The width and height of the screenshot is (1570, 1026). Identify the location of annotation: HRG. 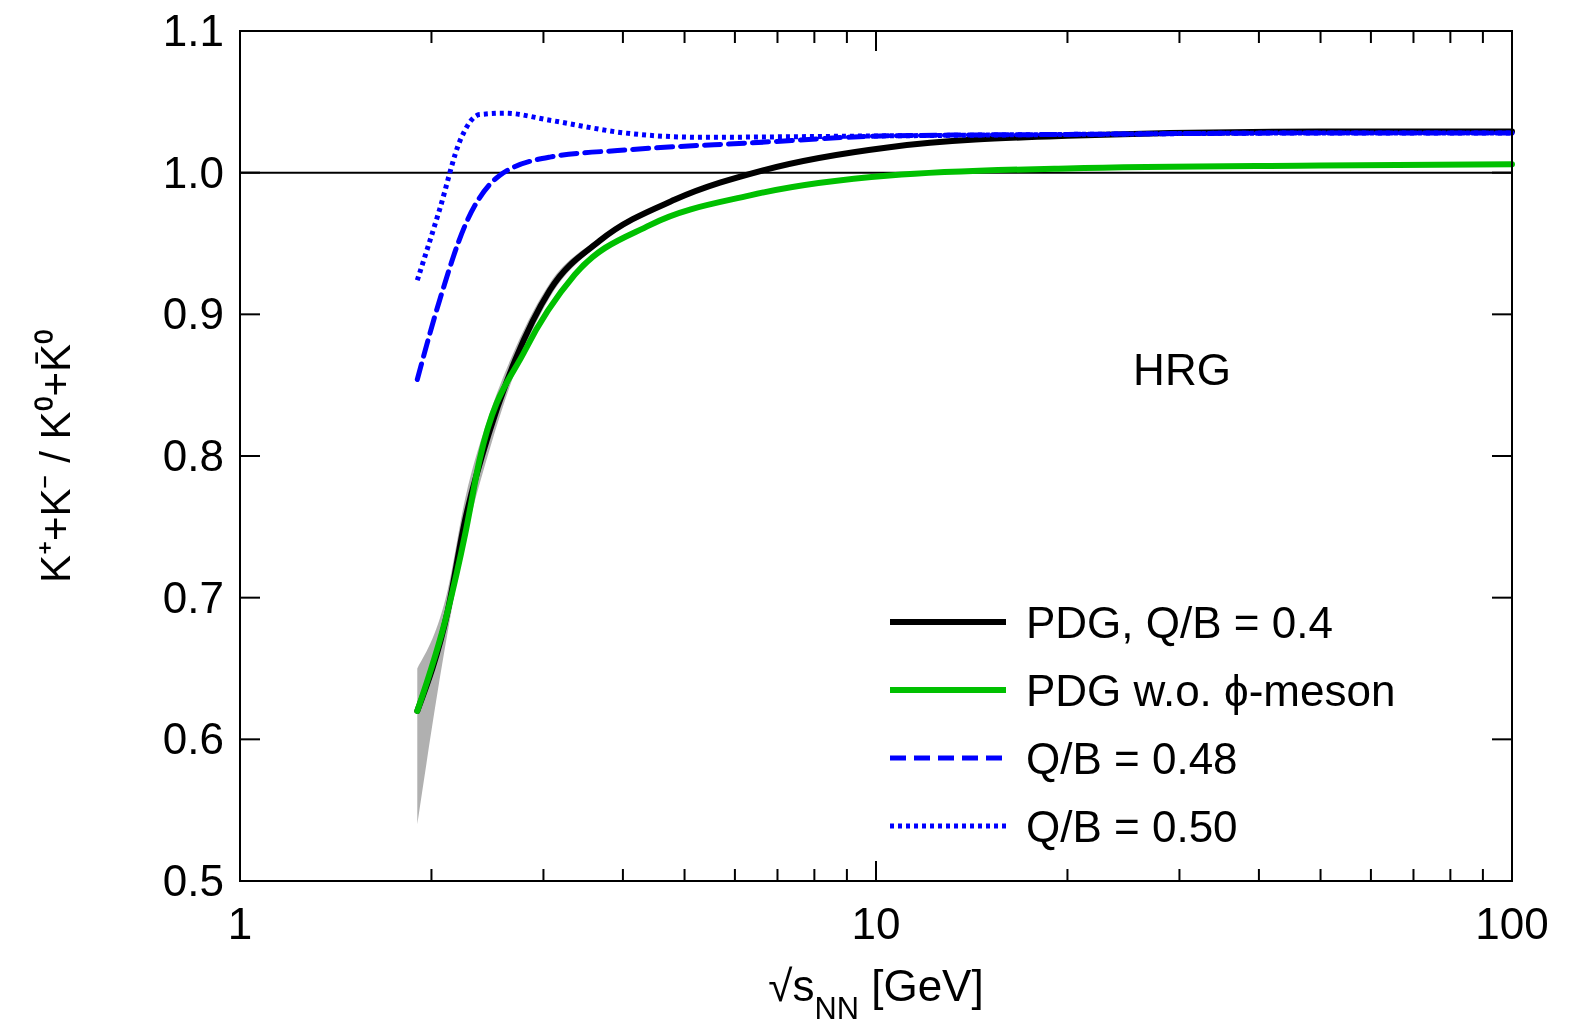
(1182, 369).